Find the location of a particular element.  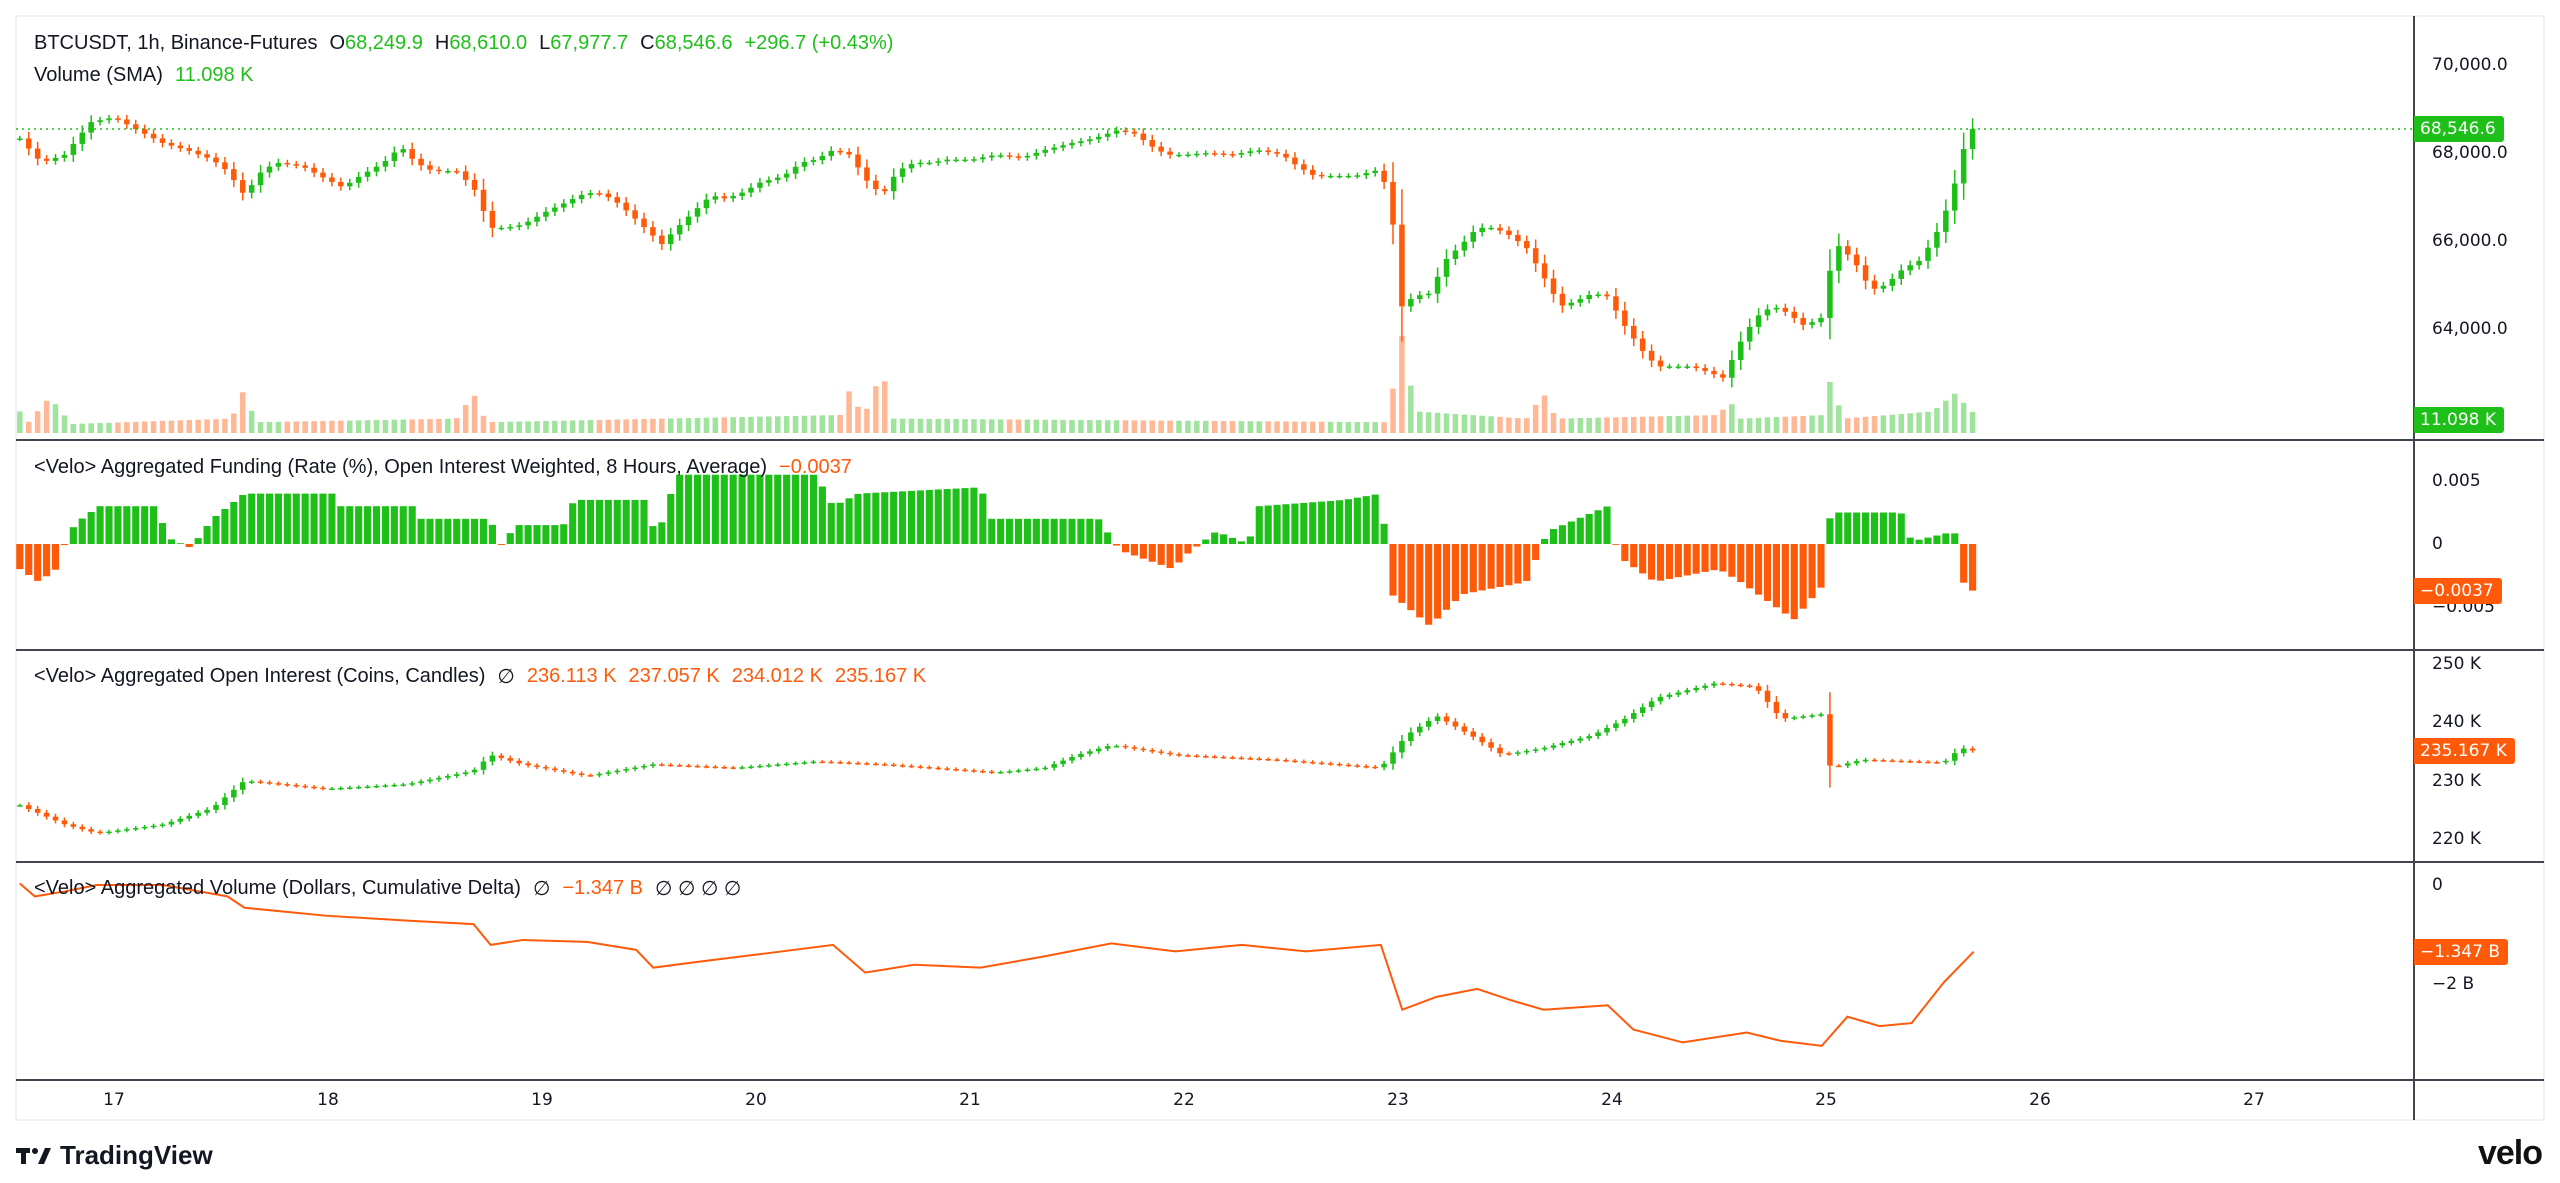

symbol-title: BTCUSDT, 1h, Binance-Futures is located at coordinates (176, 43).